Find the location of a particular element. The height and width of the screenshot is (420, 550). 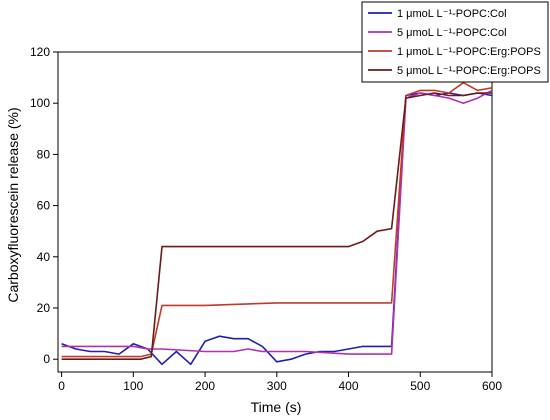

y-axis: 0 20 40 60 80 100 120 is located at coordinates (44, 205).